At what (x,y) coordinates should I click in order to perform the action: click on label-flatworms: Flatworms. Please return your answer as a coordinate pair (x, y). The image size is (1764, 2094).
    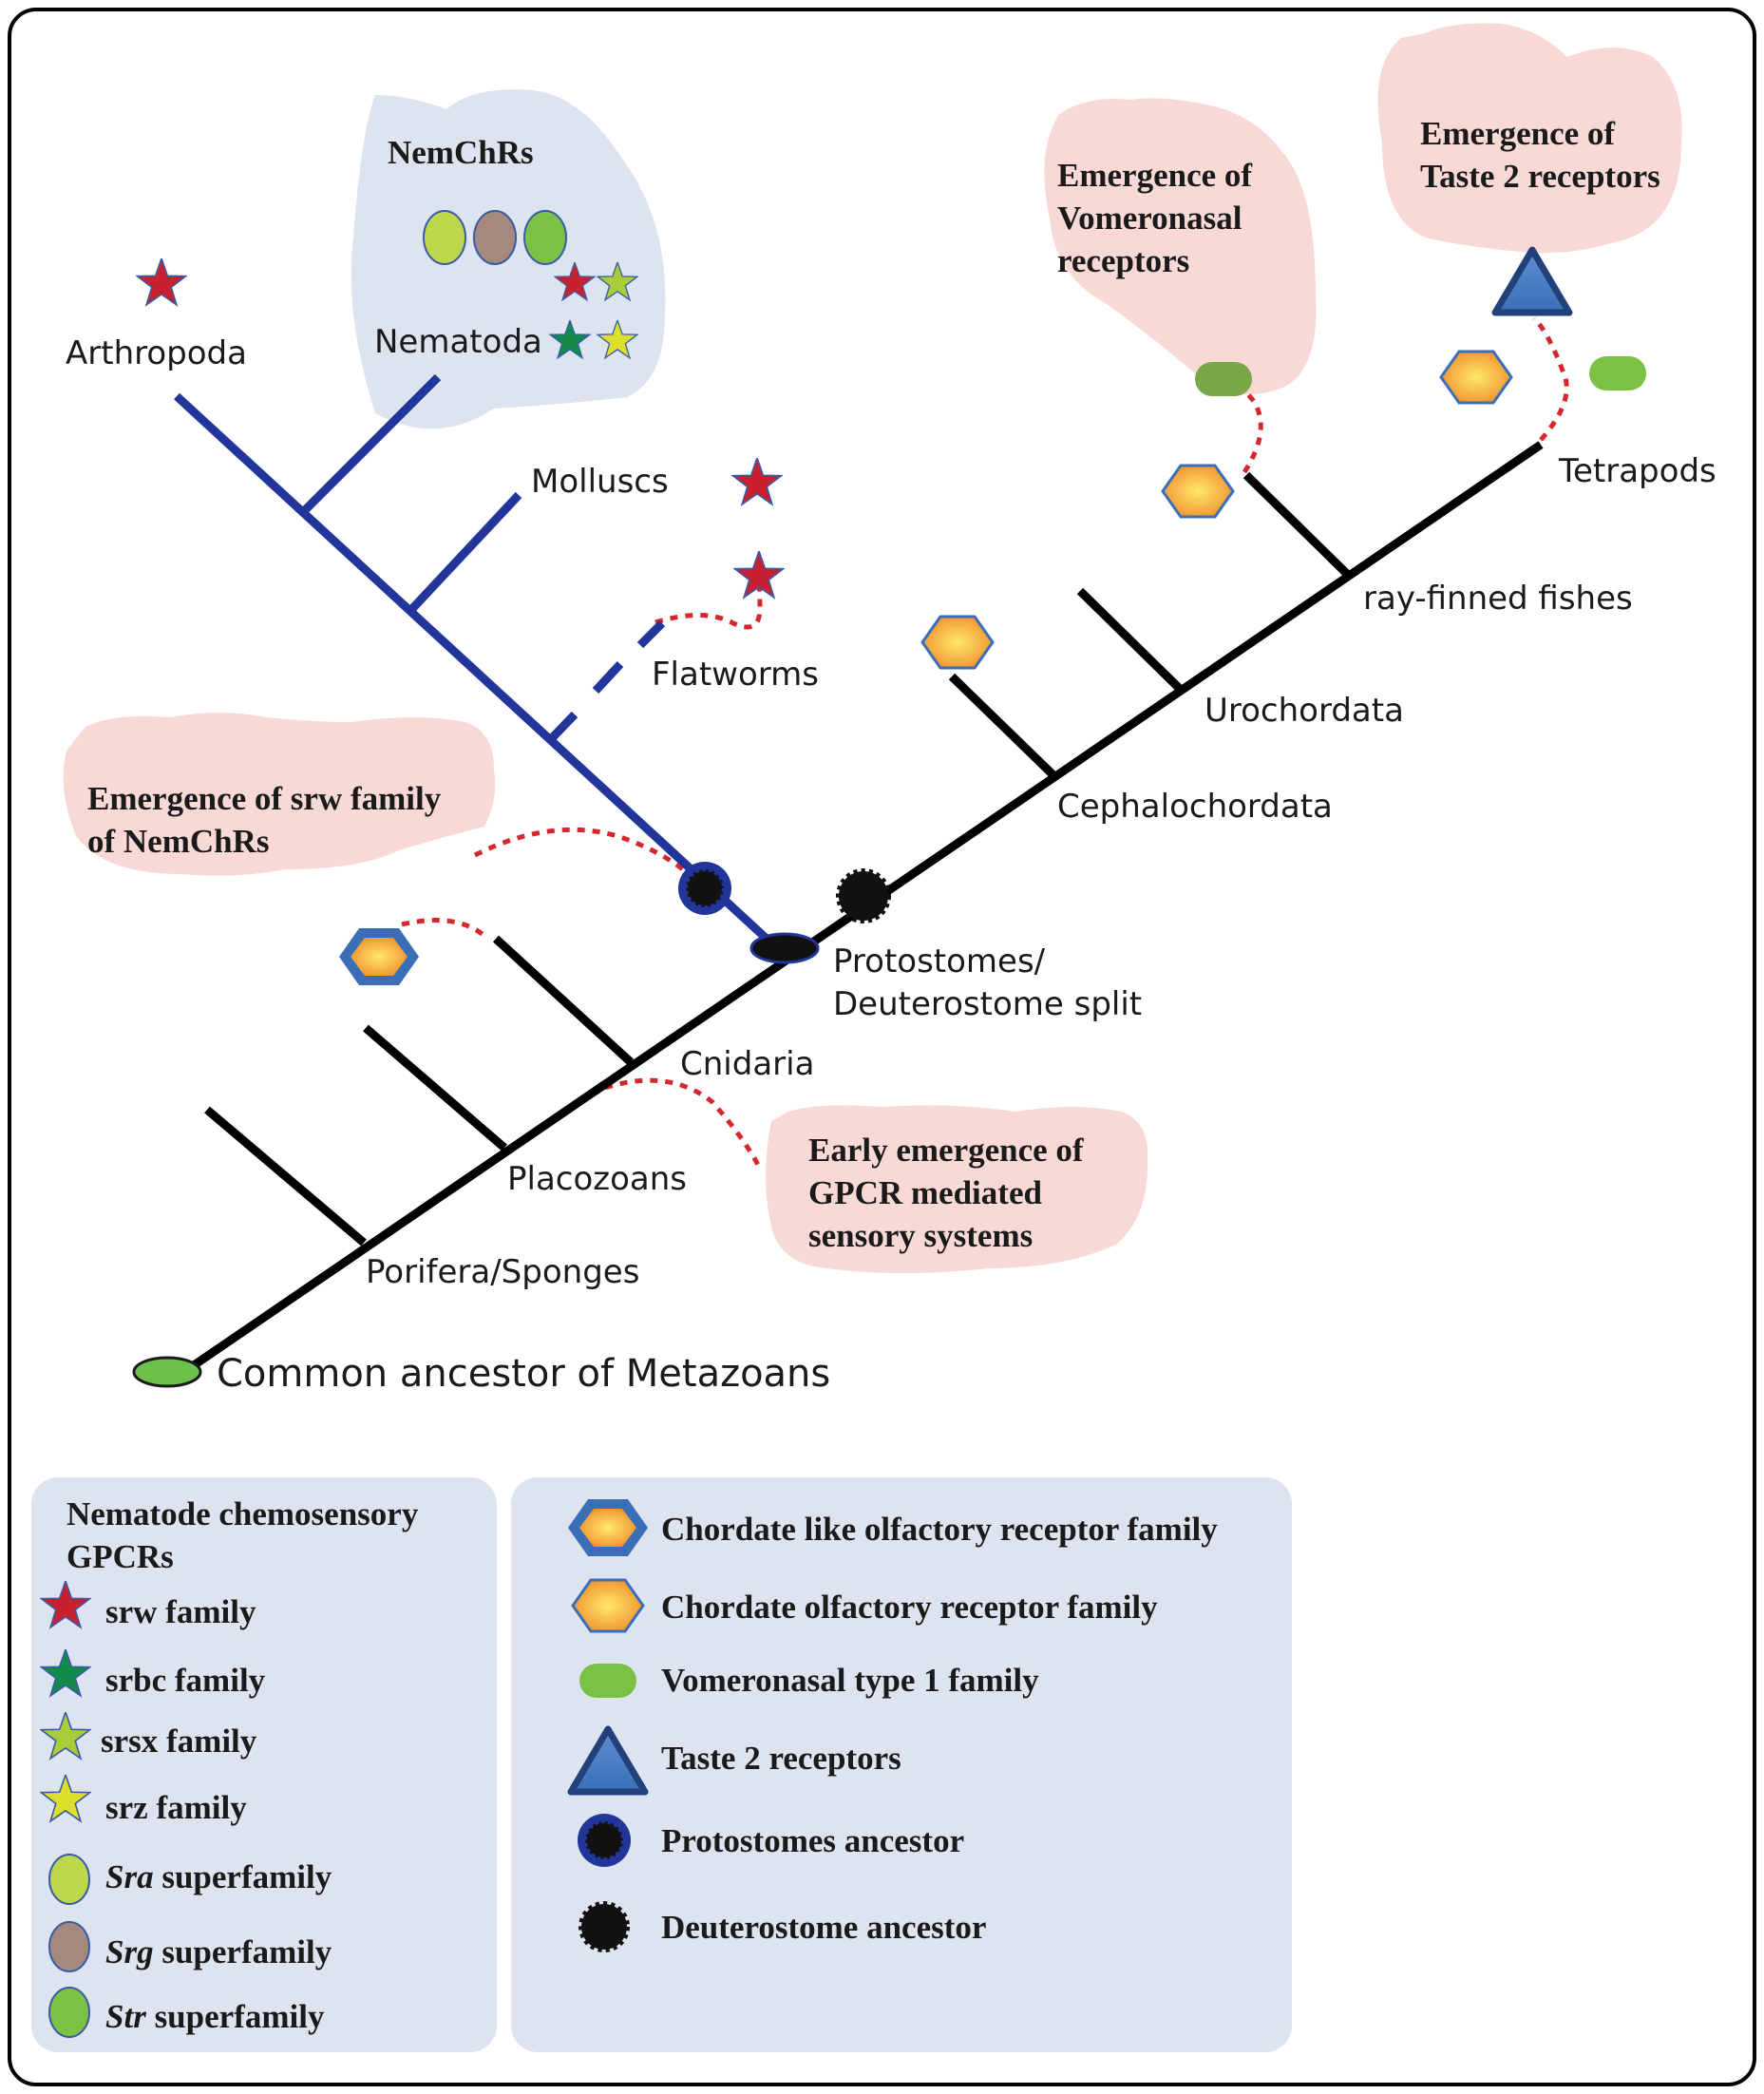
    Looking at the image, I should click on (735, 675).